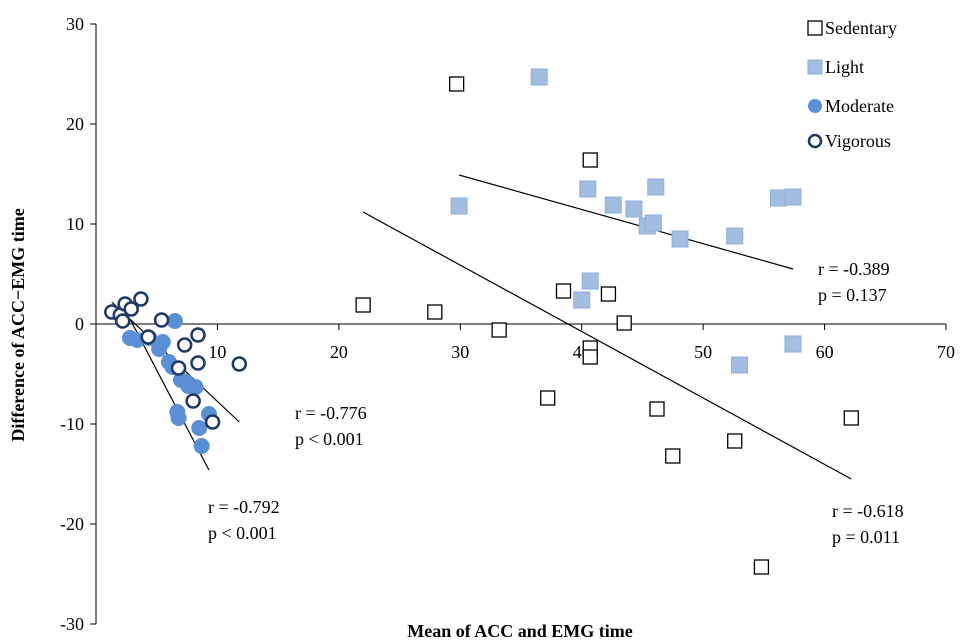 This screenshot has height=640, width=966. What do you see at coordinates (72, 524) in the screenshot?
I see `y-tick-label: -20` at bounding box center [72, 524].